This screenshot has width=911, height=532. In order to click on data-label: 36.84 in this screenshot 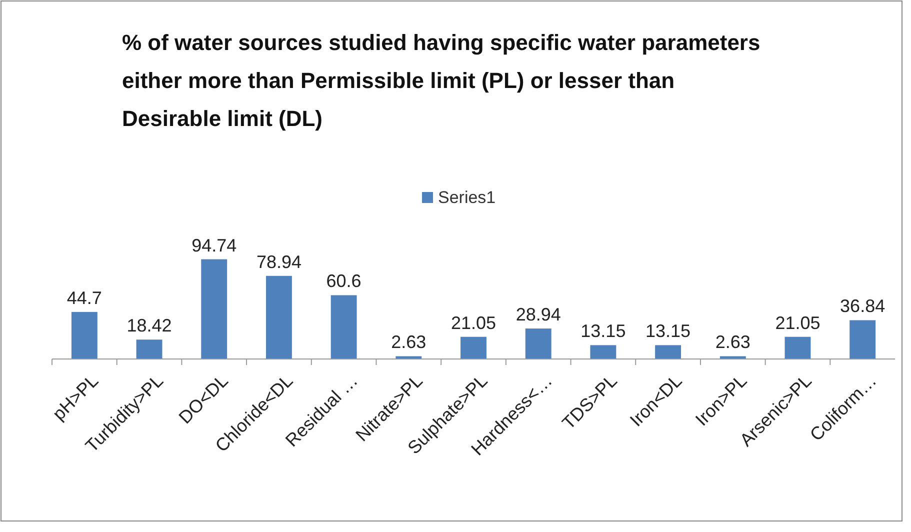, I will do `click(863, 306)`.